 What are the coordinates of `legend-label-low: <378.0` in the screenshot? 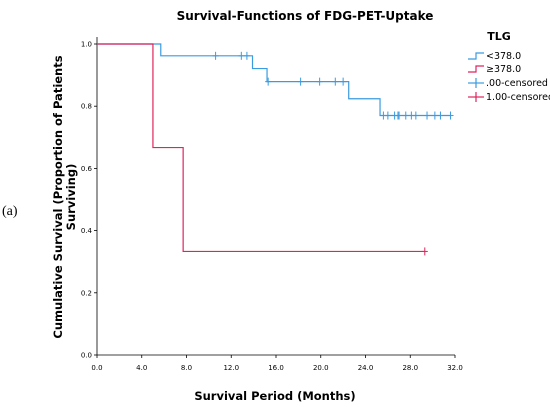 It's located at (503, 56).